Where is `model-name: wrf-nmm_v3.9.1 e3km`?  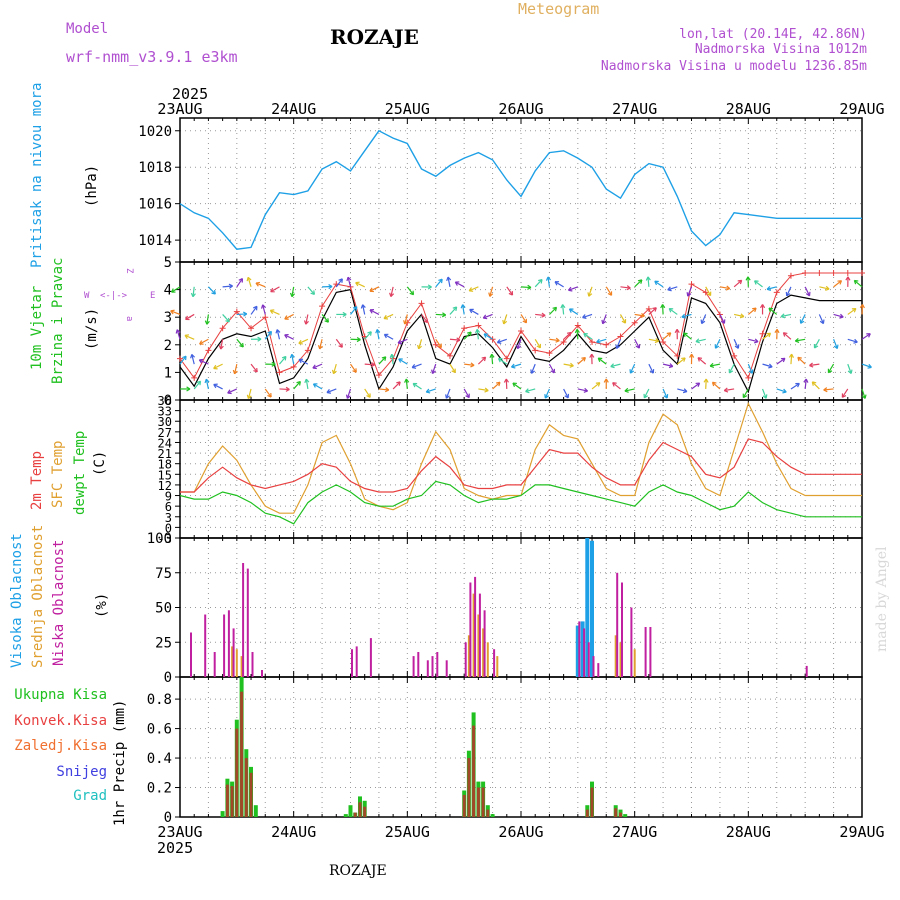 model-name: wrf-nmm_v3.9.1 e3km is located at coordinates (152, 57).